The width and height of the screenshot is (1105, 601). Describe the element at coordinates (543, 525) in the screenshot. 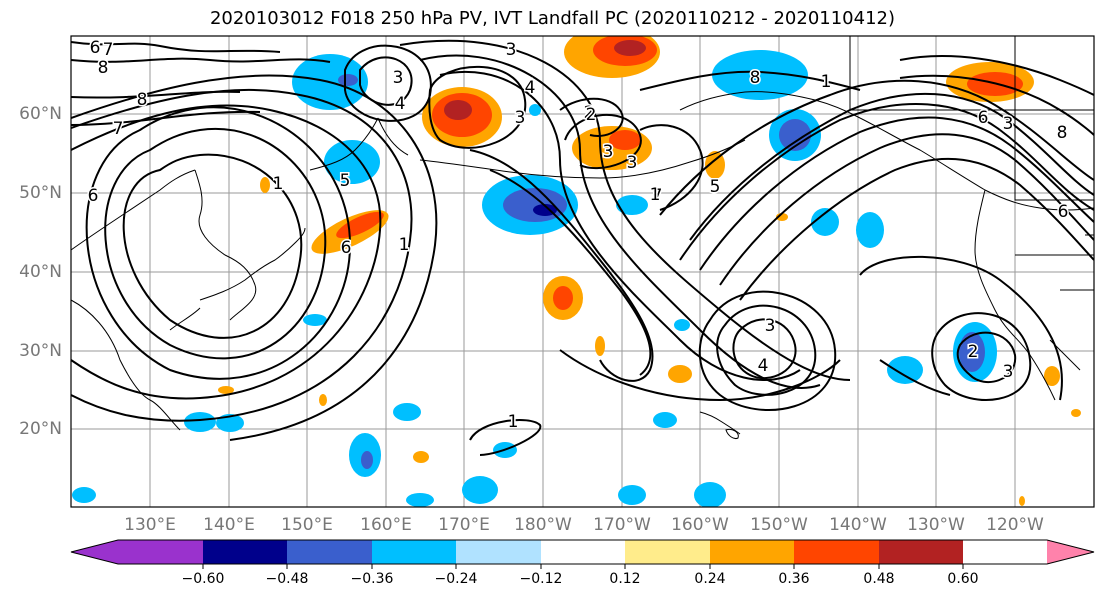

I see `lon-label-180w: 180°W` at that location.